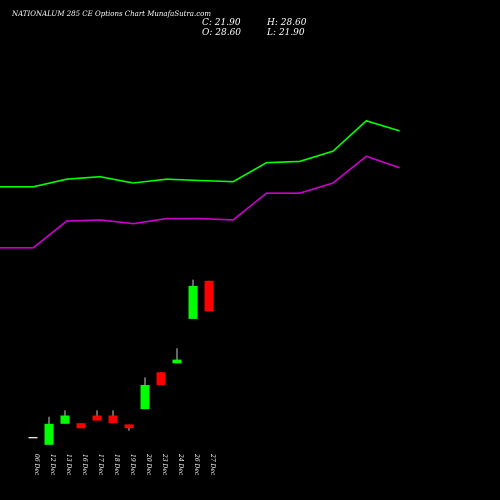 The width and height of the screenshot is (500, 500). Describe the element at coordinates (221, 23) in the screenshot. I see `close-readout: C: 21.90` at that location.